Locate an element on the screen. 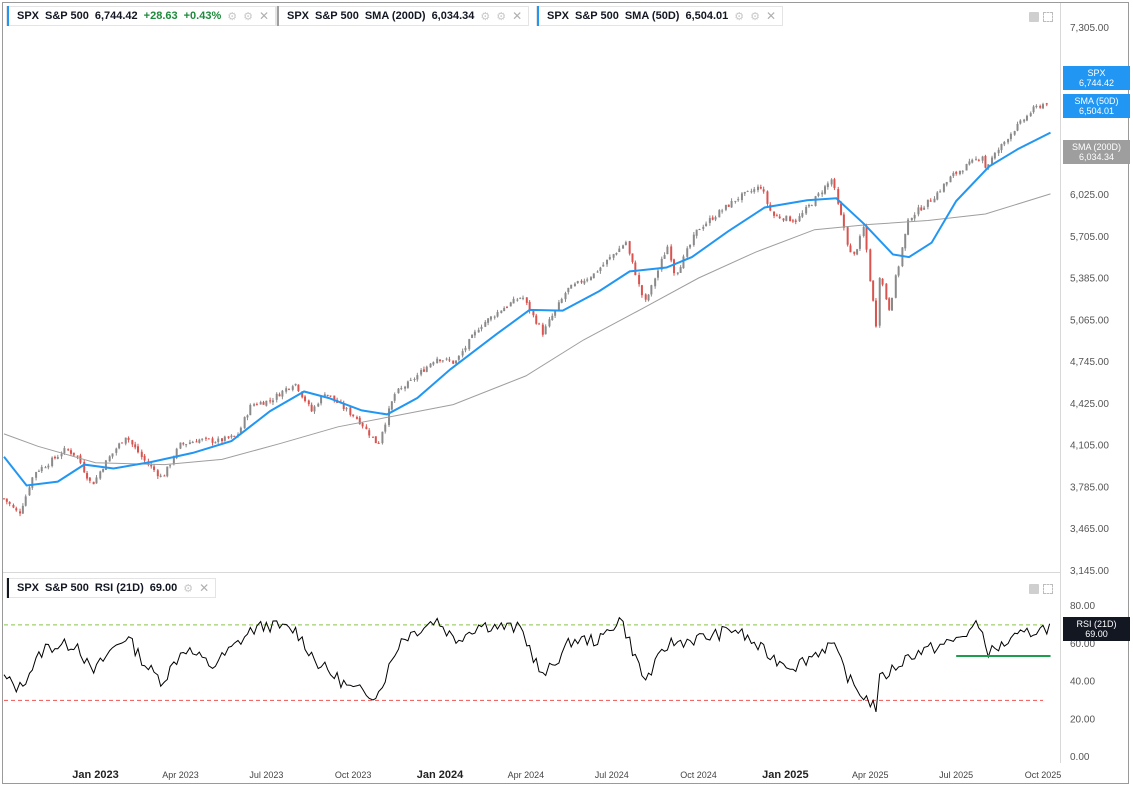  time-axis-label: Oct 2025 is located at coordinates (1043, 775).